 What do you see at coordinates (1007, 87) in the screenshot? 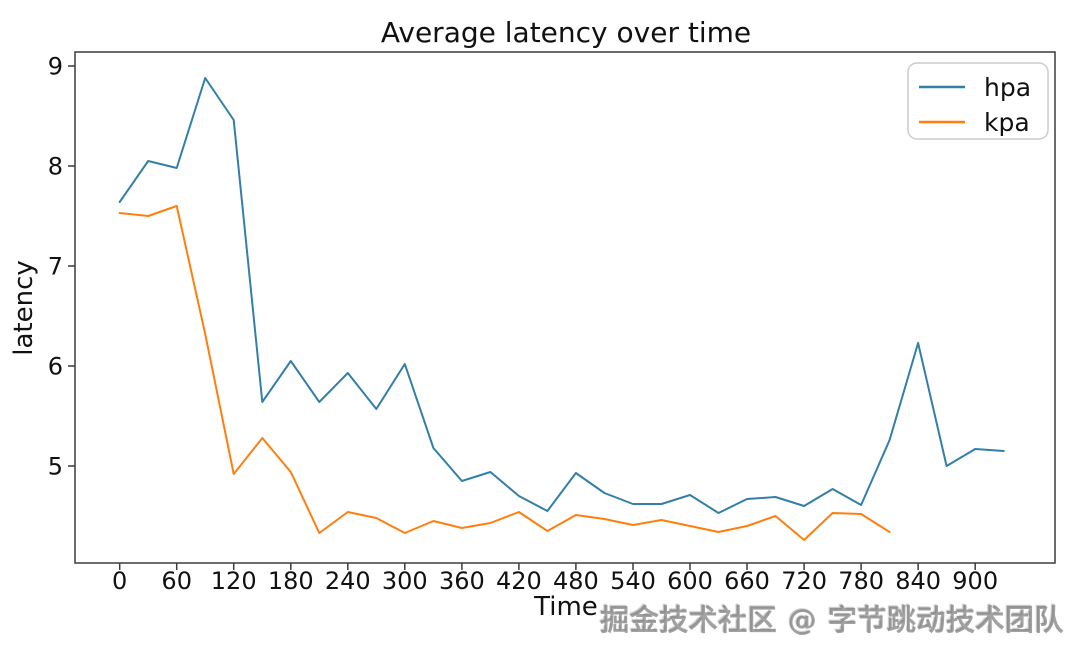
I see `legend-label-hpa: hpa` at bounding box center [1007, 87].